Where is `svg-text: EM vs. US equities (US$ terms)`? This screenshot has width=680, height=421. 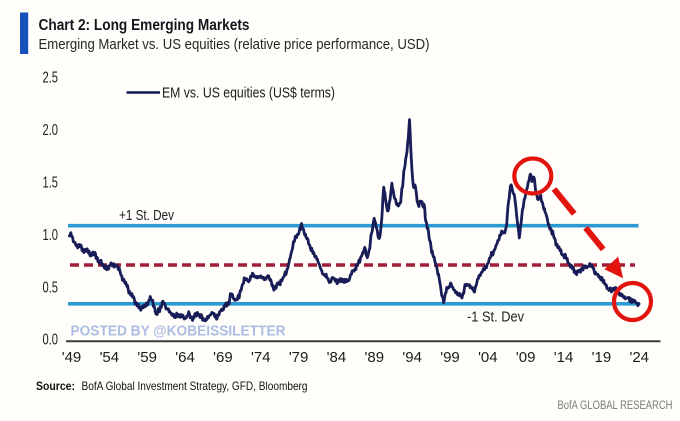 svg-text: EM vs. US equities (US$ terms) is located at coordinates (248, 94).